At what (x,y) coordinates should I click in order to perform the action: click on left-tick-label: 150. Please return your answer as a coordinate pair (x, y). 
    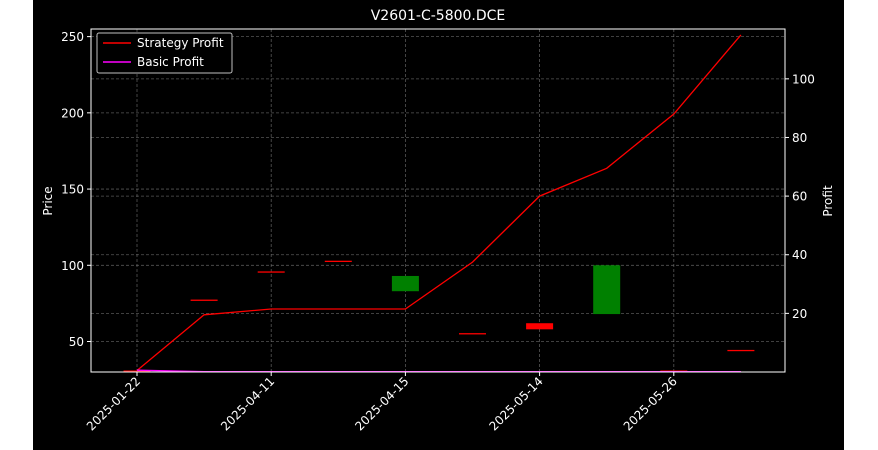
    Looking at the image, I should click on (72, 190).